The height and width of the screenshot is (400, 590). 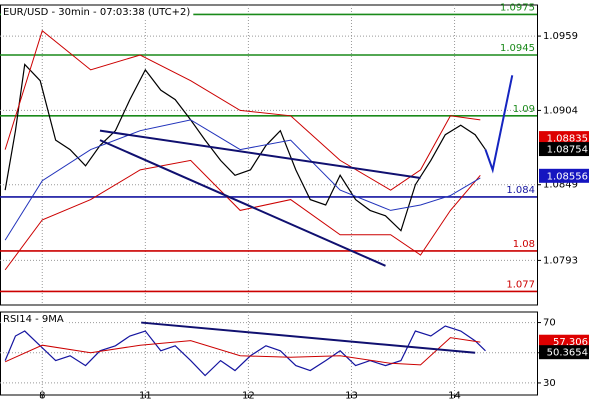 I want to click on series-line, so click(x=242, y=351).